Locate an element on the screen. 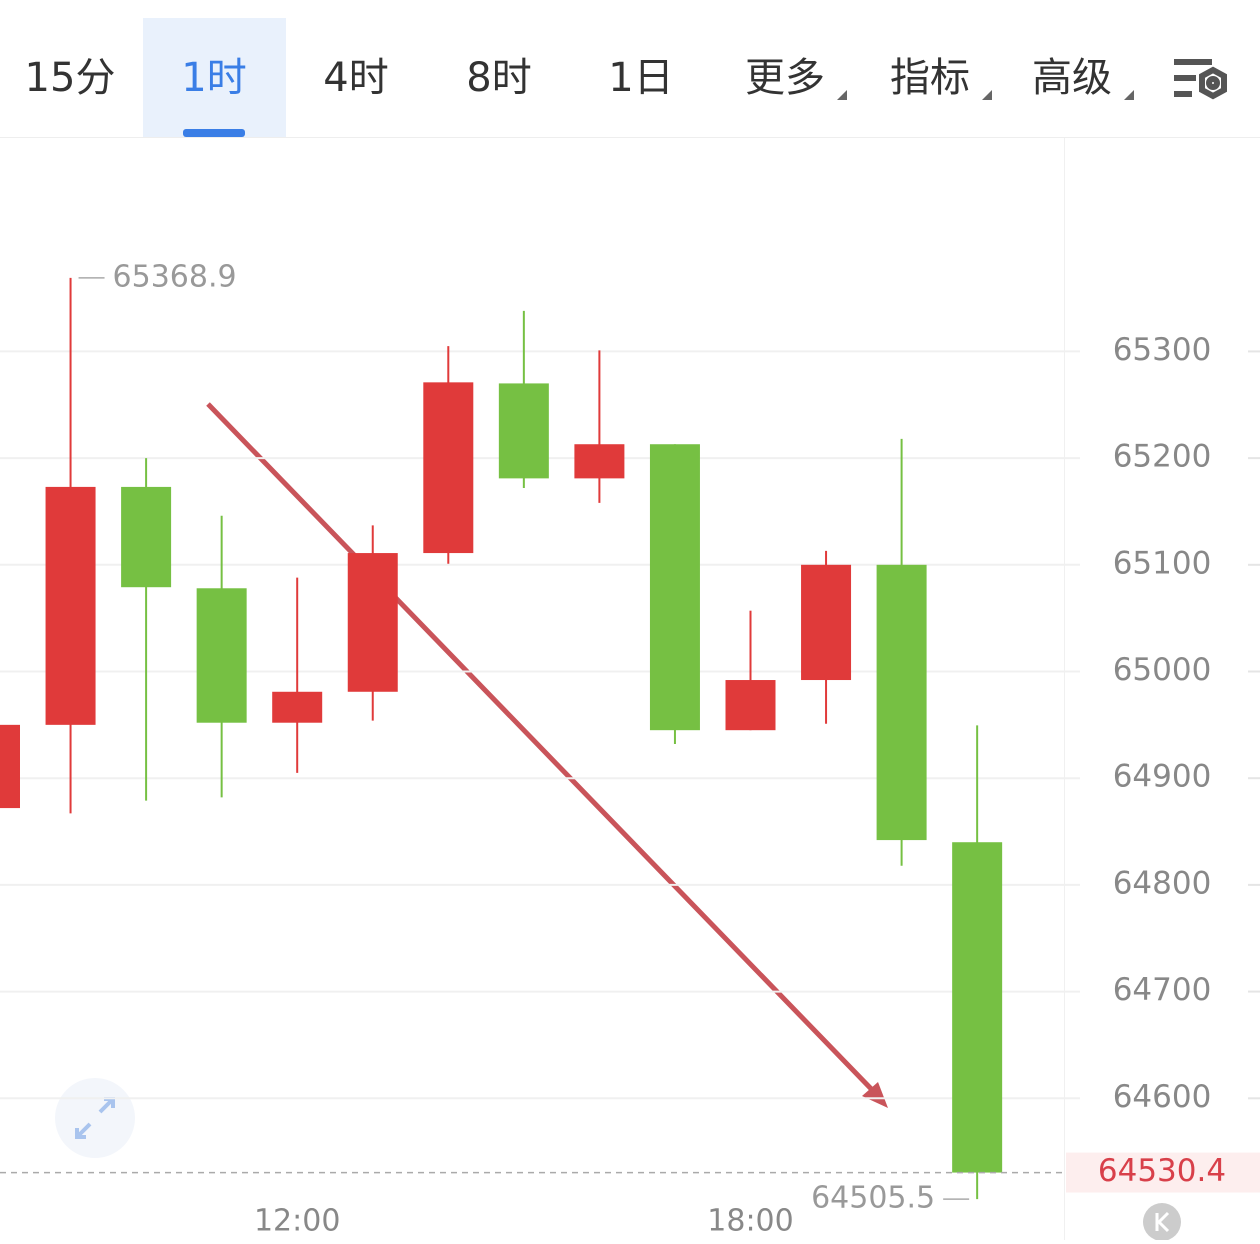  x-tick-label: 12:00 is located at coordinates (297, 1221).